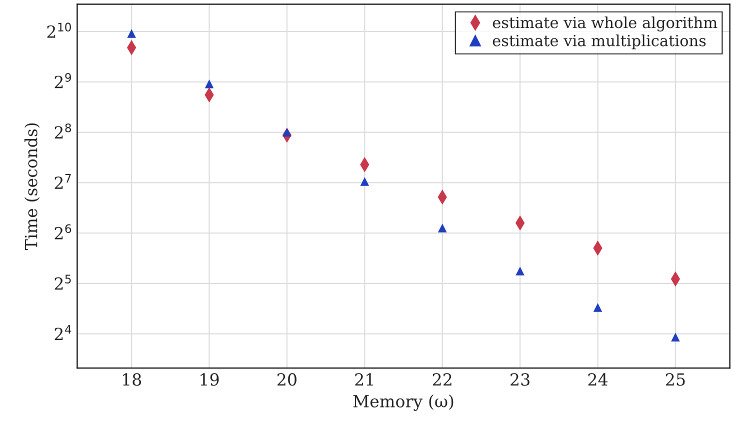  What do you see at coordinates (63, 130) in the screenshot?
I see `y-tick-label: 2$^{8}$` at bounding box center [63, 130].